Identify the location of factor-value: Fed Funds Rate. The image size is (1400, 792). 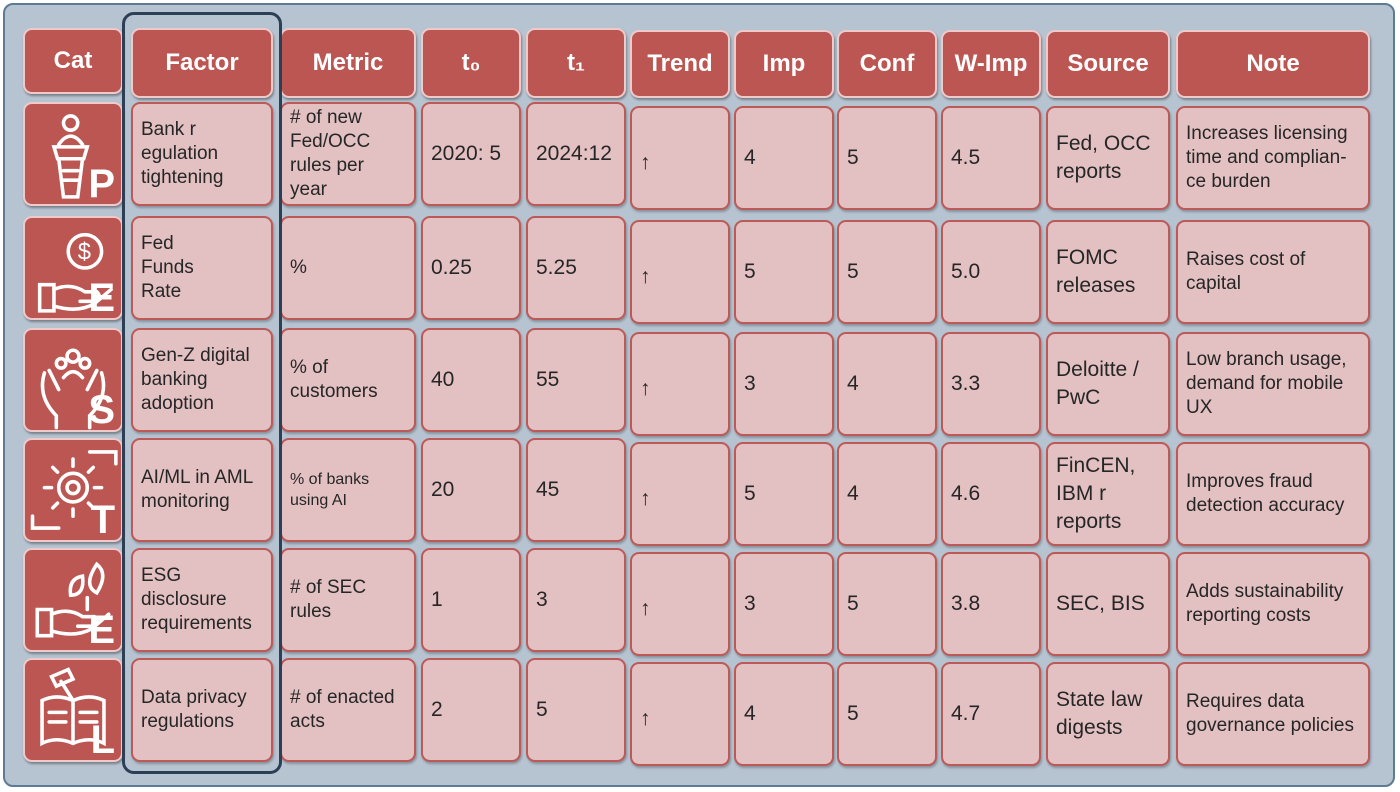
(167, 267).